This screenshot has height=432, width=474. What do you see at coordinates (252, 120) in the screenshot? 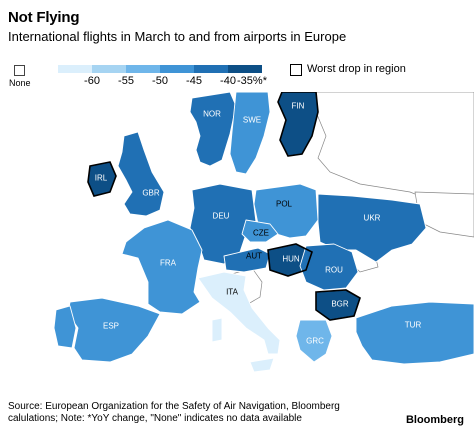
I see `label-swe: SWE` at bounding box center [252, 120].